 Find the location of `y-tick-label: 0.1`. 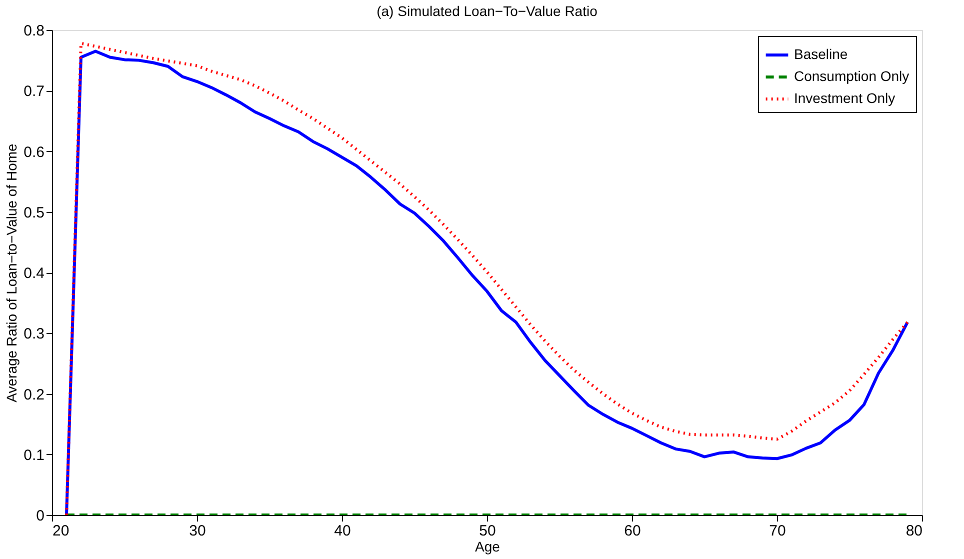

y-tick-label: 0.1 is located at coordinates (34, 455).